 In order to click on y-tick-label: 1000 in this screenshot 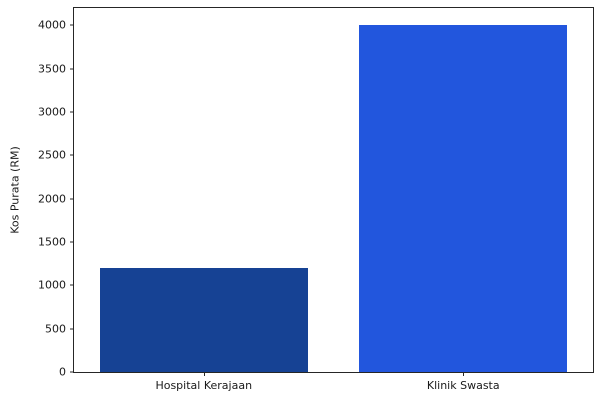, I will do `click(52, 285)`.